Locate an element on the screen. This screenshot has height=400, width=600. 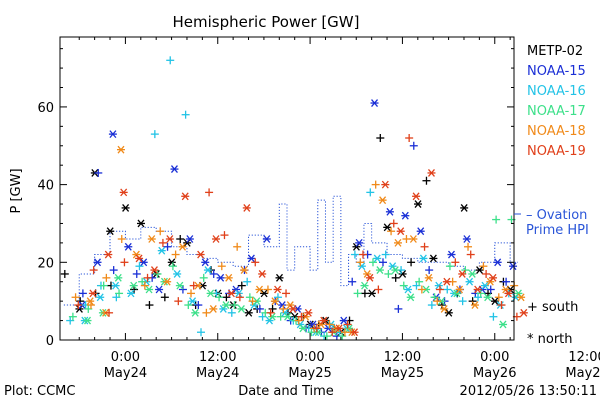
x-tick-time-label: 0:00 is located at coordinates (494, 357).